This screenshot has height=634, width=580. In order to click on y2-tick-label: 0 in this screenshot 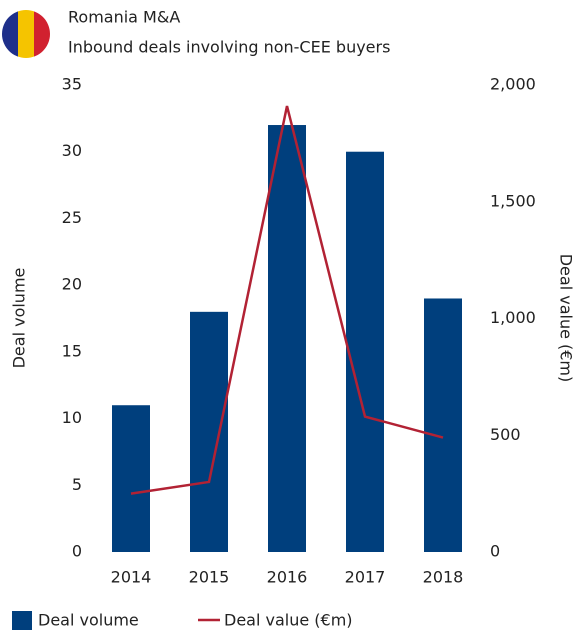, I will do `click(495, 551)`.